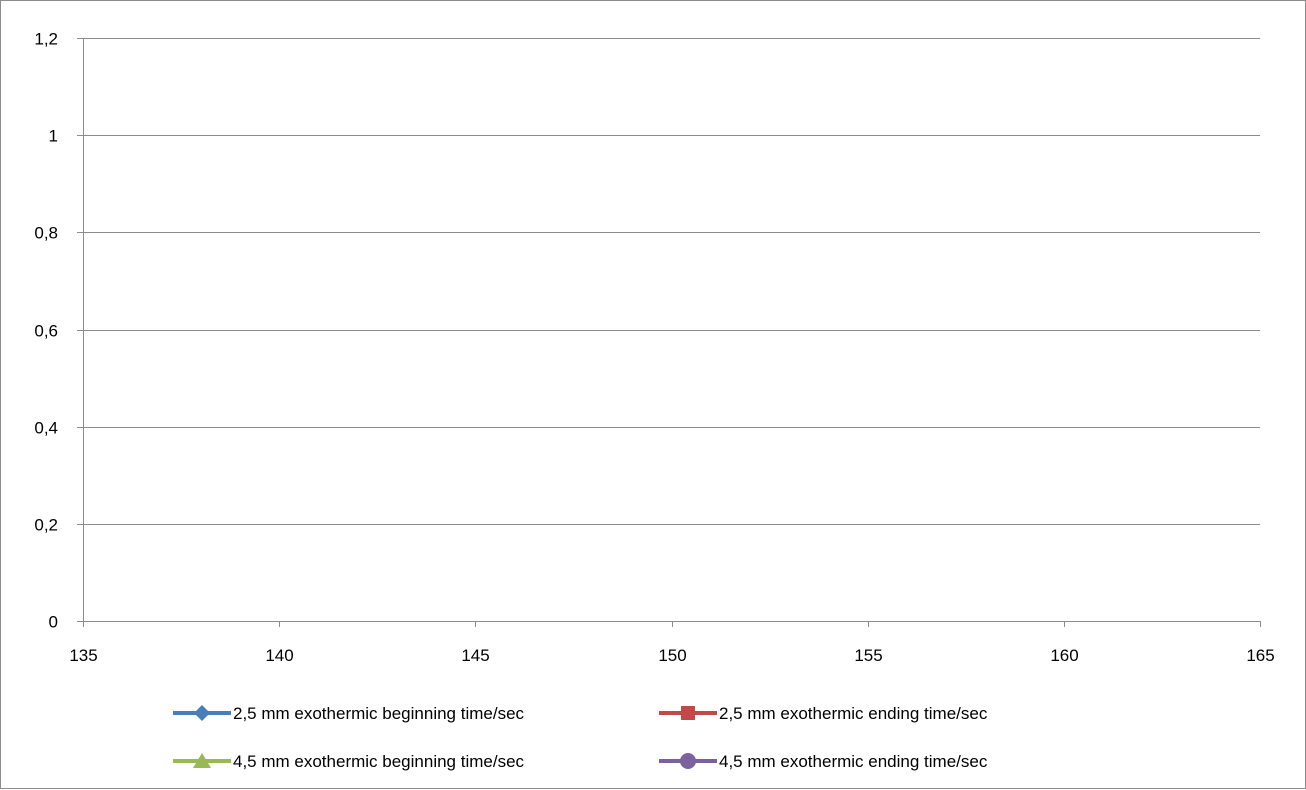 The height and width of the screenshot is (790, 1306). I want to click on y-tick-label: 0,8, so click(46, 233).